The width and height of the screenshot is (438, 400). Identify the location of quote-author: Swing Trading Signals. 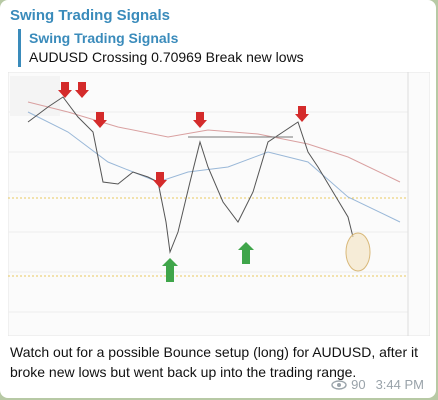
(104, 38).